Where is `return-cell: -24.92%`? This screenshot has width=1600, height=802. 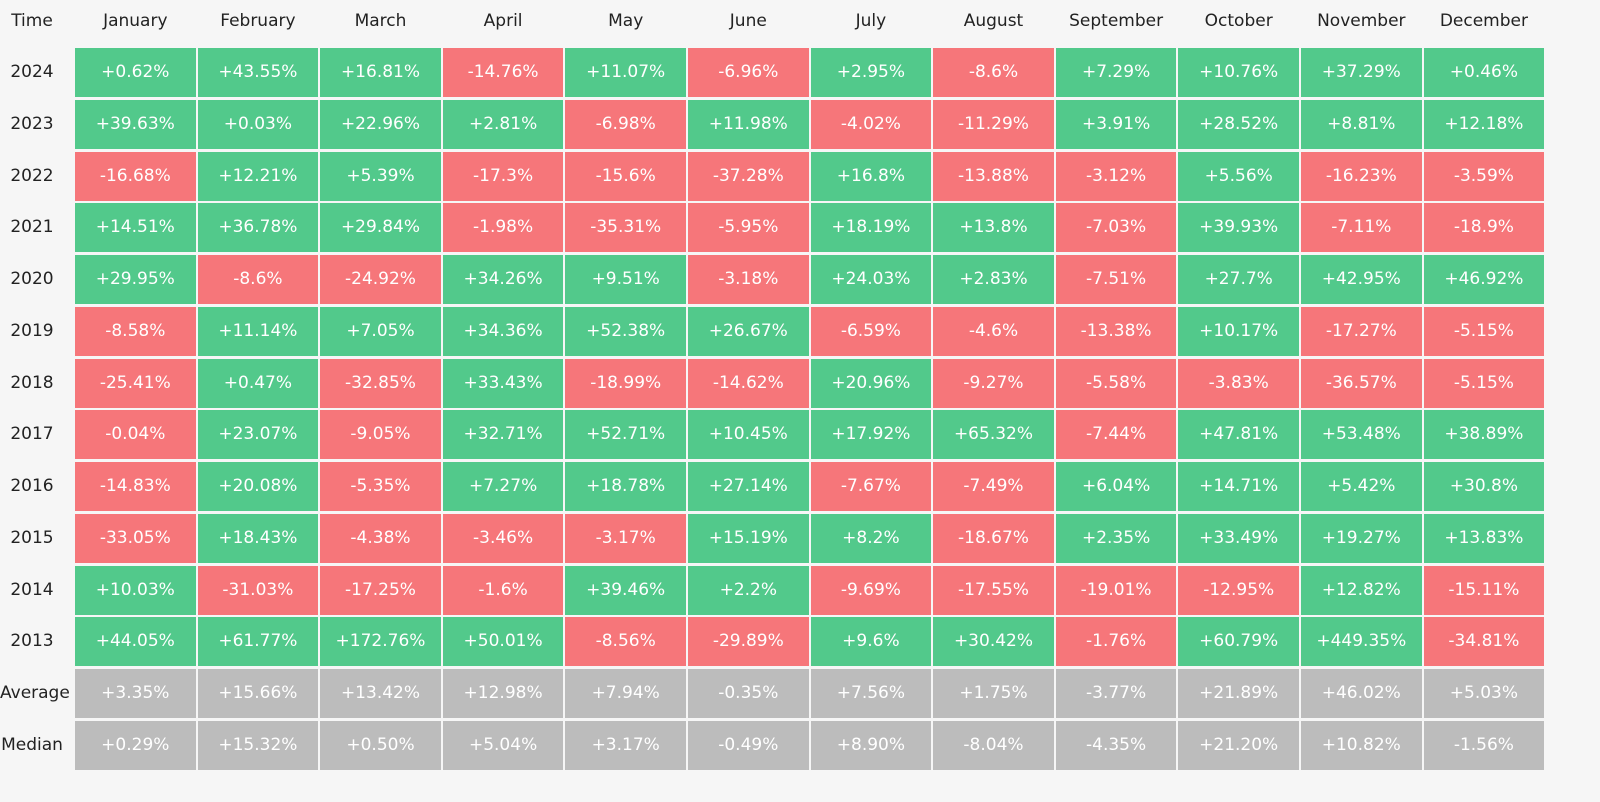 return-cell: -24.92% is located at coordinates (380, 279).